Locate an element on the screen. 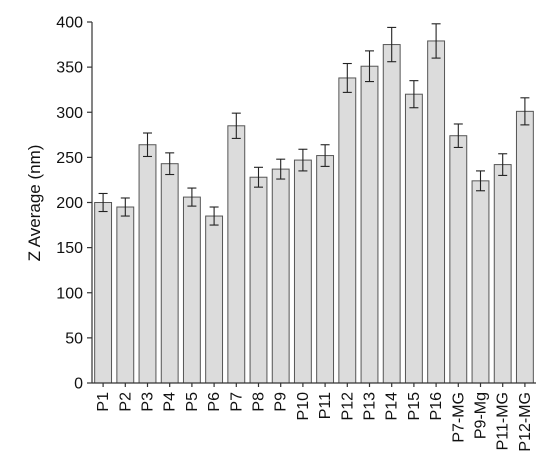 The height and width of the screenshot is (469, 550). x-tick-label: P7-MG is located at coordinates (458, 417).